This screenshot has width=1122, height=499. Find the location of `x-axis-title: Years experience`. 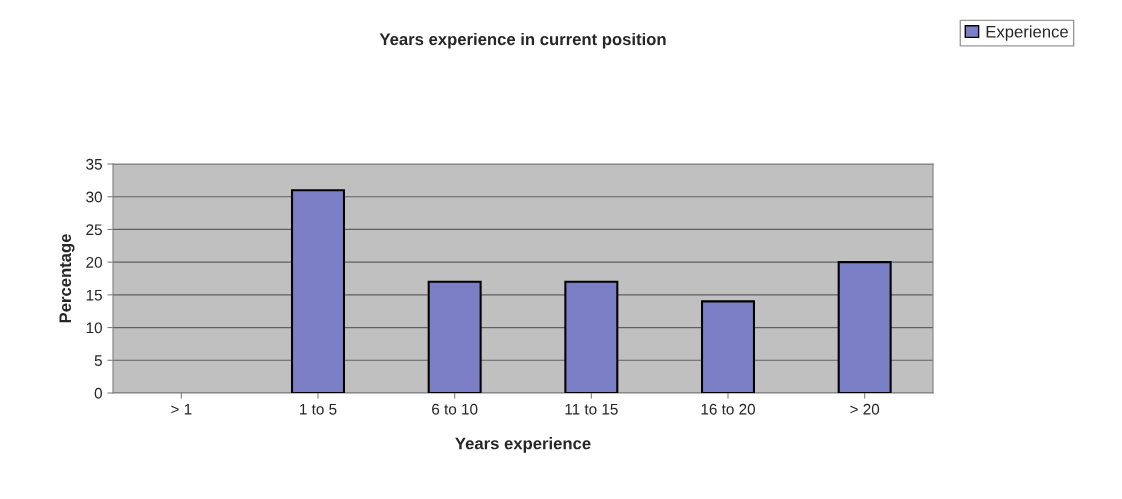

x-axis-title: Years experience is located at coordinates (523, 445).